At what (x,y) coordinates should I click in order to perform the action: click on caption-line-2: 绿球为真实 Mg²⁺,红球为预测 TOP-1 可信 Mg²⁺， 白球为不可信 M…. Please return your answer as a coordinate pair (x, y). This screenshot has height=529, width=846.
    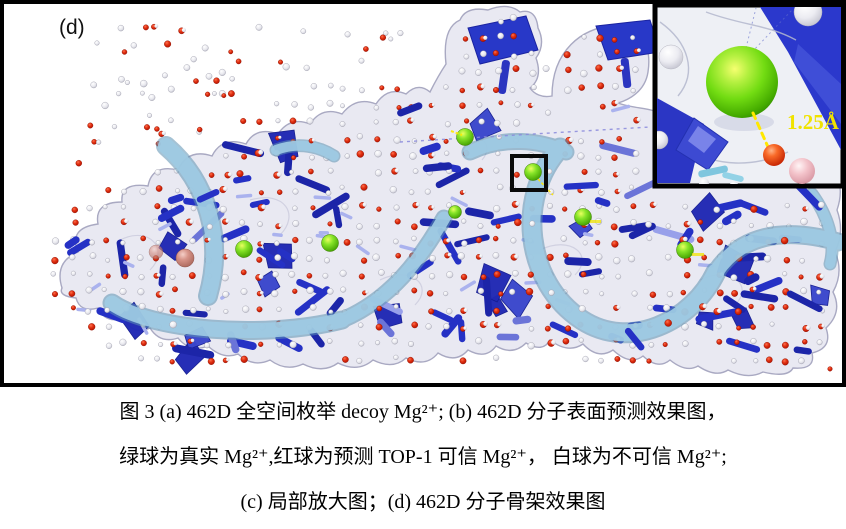
    Looking at the image, I should click on (423, 457).